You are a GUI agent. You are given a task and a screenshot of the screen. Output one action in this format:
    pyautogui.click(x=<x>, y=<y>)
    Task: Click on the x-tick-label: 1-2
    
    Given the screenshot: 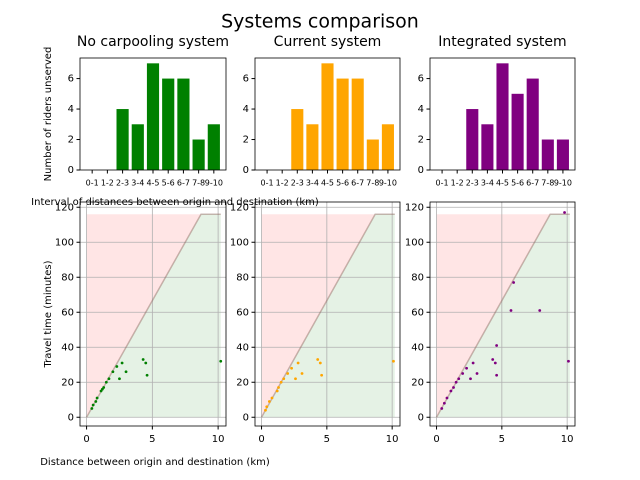 What is the action you would take?
    pyautogui.click(x=457, y=183)
    